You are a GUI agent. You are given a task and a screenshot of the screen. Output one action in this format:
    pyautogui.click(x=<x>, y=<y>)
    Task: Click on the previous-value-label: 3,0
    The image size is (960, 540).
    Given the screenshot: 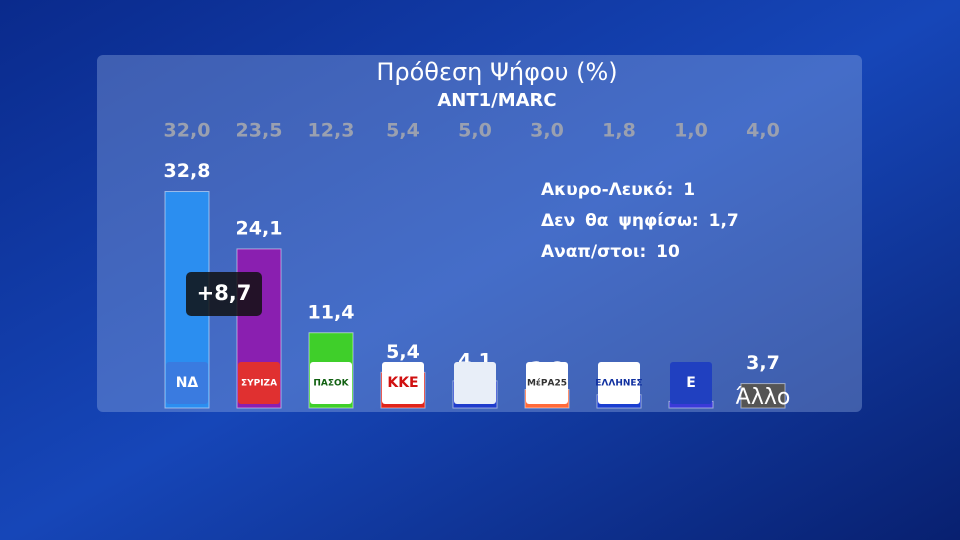 What is the action you would take?
    pyautogui.click(x=547, y=131)
    